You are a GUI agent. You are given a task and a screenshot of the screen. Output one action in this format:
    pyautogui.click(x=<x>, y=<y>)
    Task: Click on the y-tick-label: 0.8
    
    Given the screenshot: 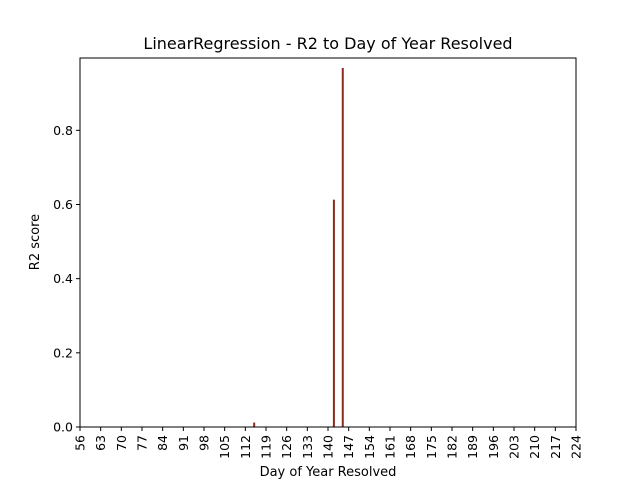 What is the action you would take?
    pyautogui.click(x=63, y=130)
    